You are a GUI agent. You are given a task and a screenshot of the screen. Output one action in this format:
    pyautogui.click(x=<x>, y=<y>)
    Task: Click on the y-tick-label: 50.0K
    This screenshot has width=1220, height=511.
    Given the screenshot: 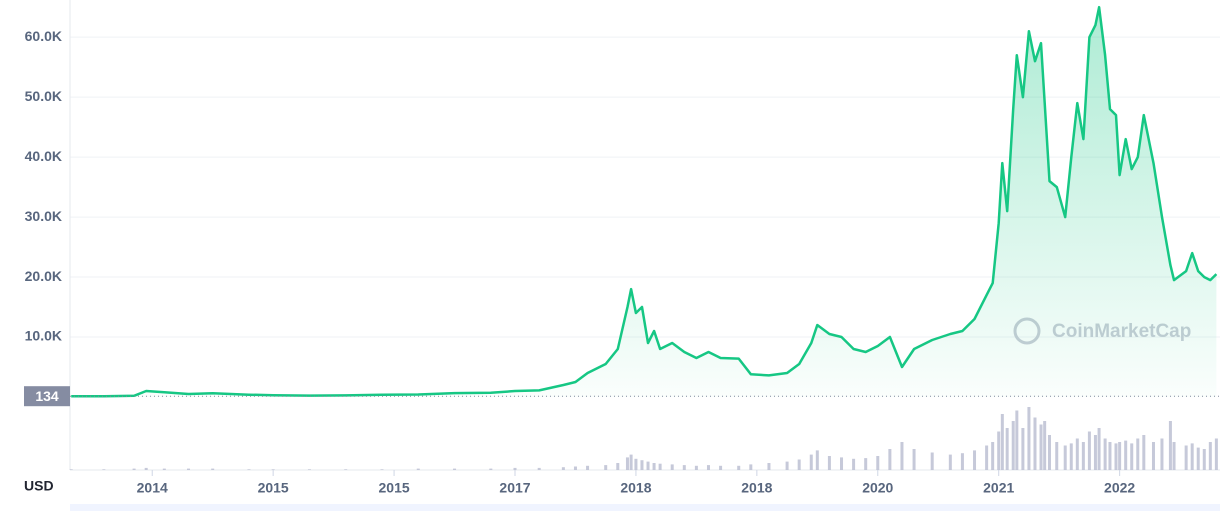 What is the action you would take?
    pyautogui.click(x=43, y=96)
    